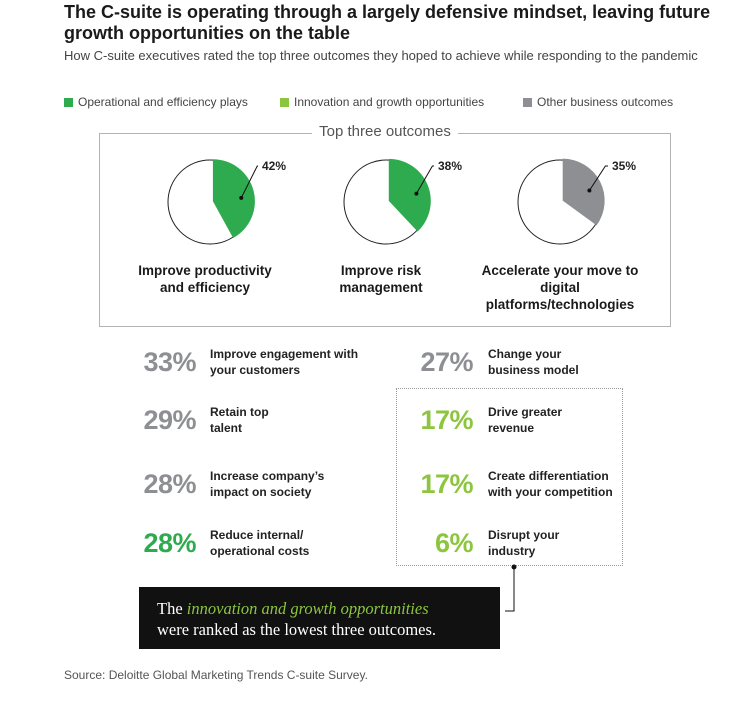 The height and width of the screenshot is (707, 750). Describe the element at coordinates (170, 608) in the screenshot. I see `callout-prefix: The` at that location.